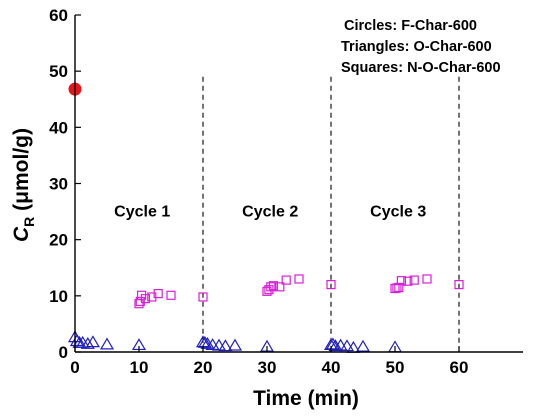  What do you see at coordinates (58, 184) in the screenshot?
I see `y-tick-label: 30` at bounding box center [58, 184].